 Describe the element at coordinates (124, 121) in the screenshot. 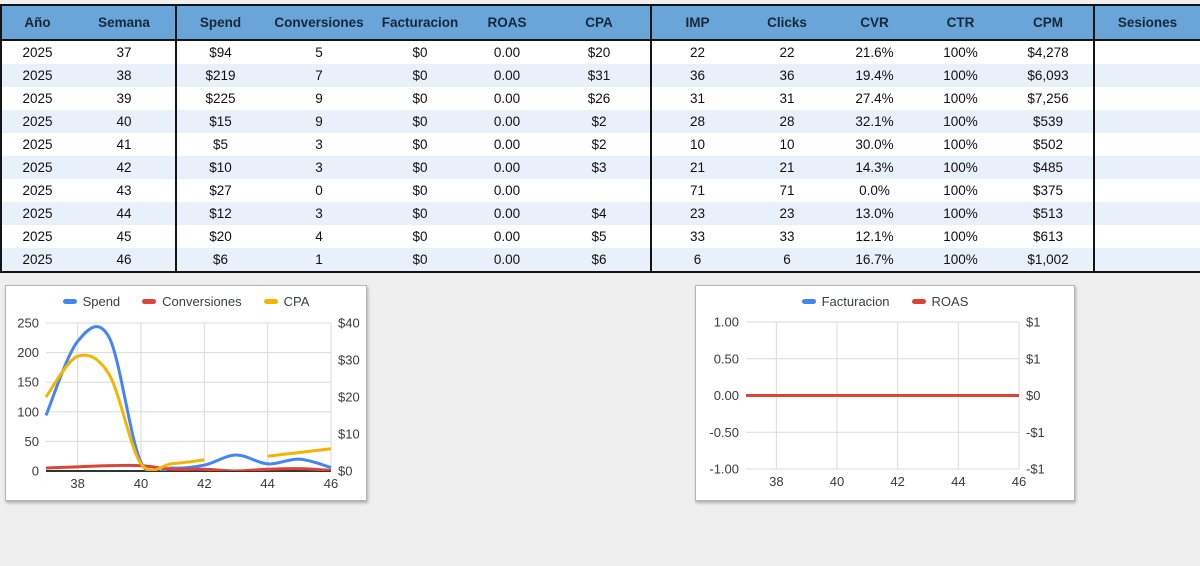

I see `table-cell: 40` at that location.